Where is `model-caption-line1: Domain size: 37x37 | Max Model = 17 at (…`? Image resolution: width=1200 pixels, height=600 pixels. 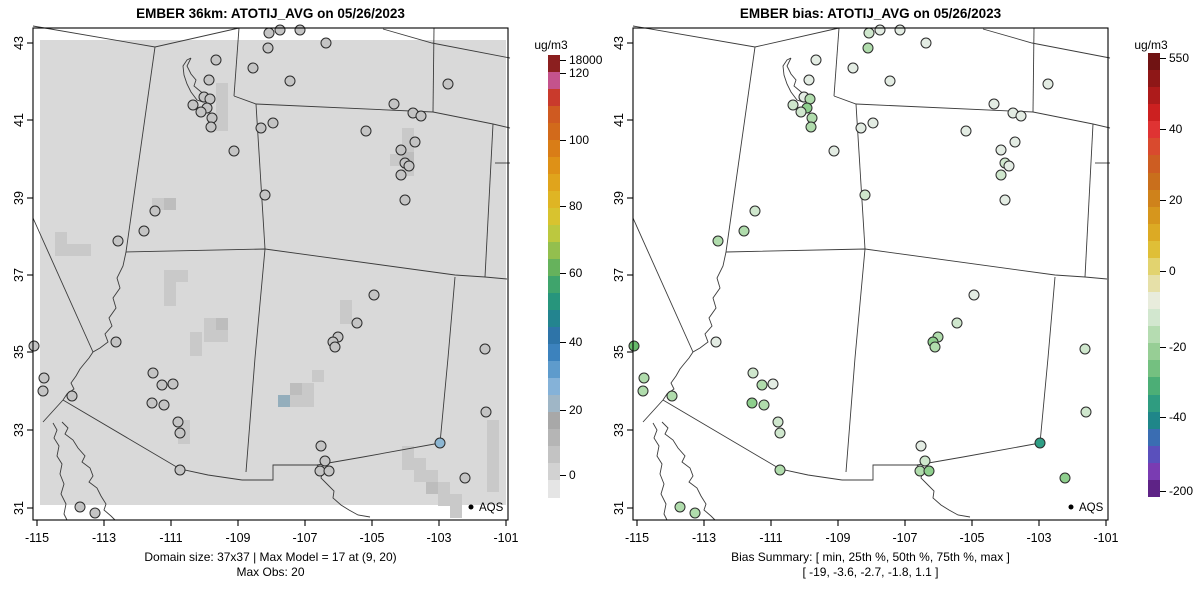
model-caption-line1: Domain size: 37x37 | Max Model = 17 at (… is located at coordinates (270, 557).